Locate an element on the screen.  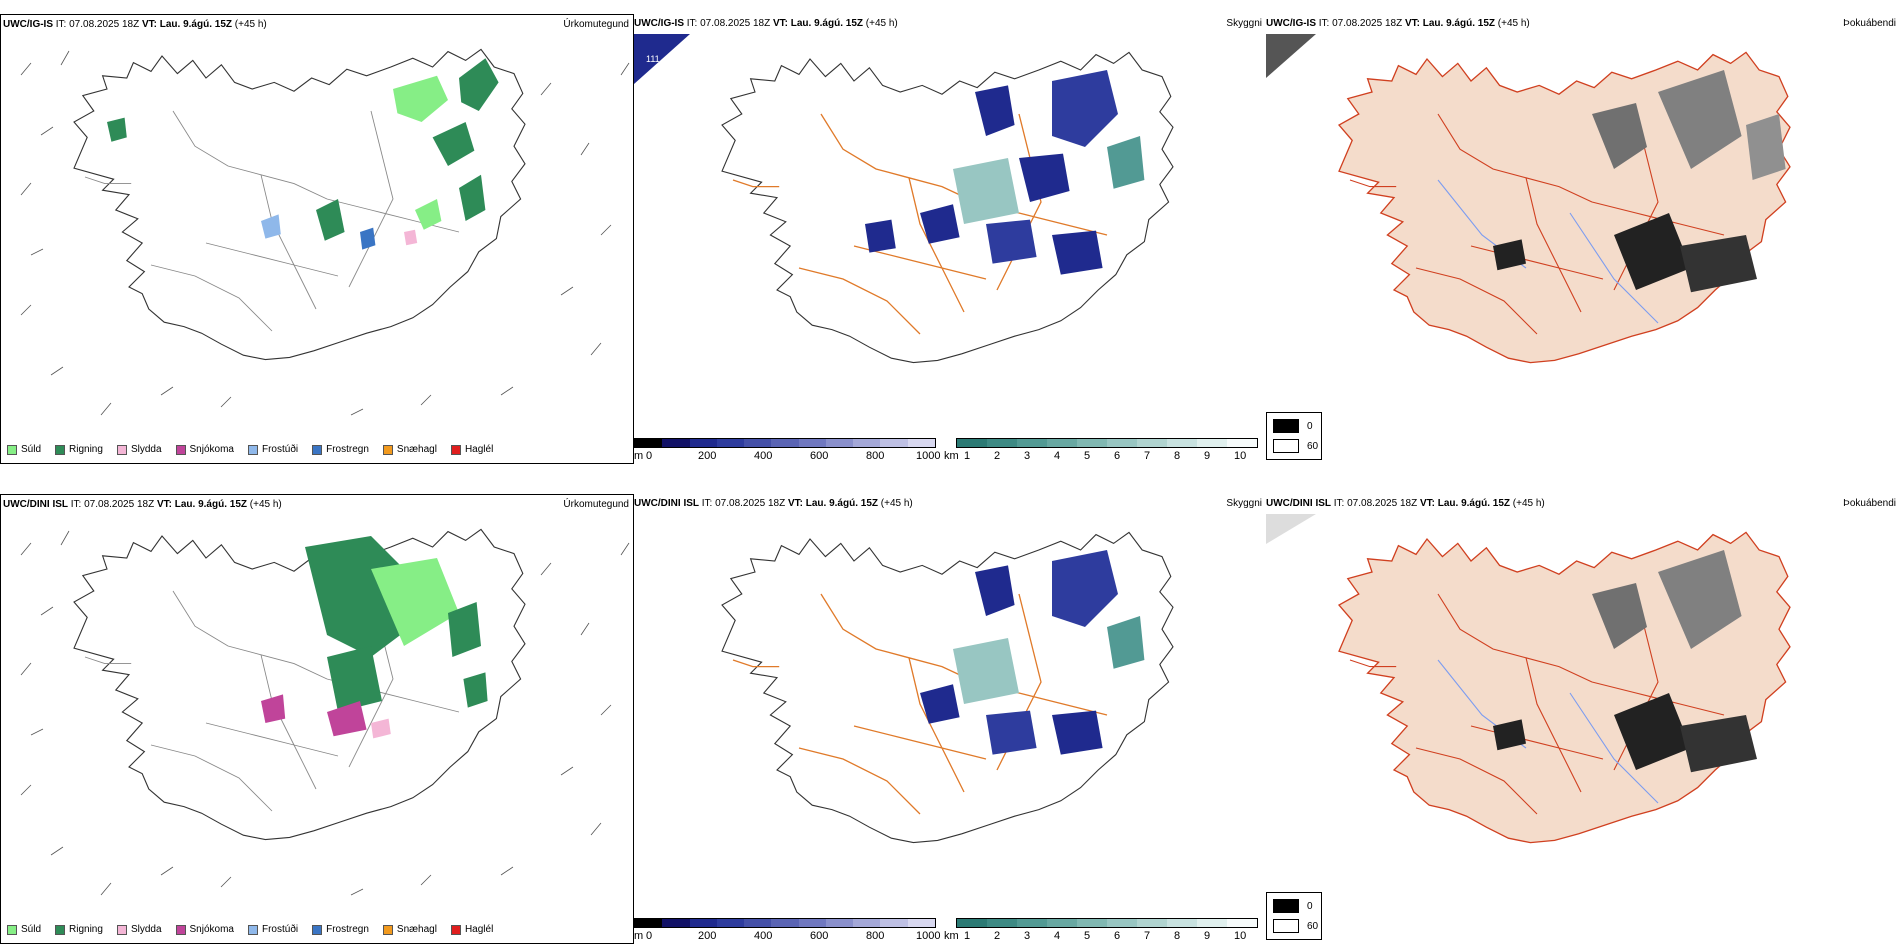
cloud-map is located at coordinates (947, 687).